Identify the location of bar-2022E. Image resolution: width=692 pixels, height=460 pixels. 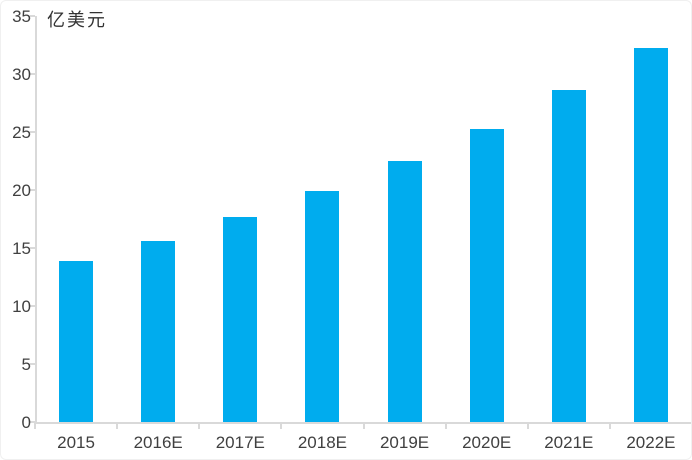
(650, 235).